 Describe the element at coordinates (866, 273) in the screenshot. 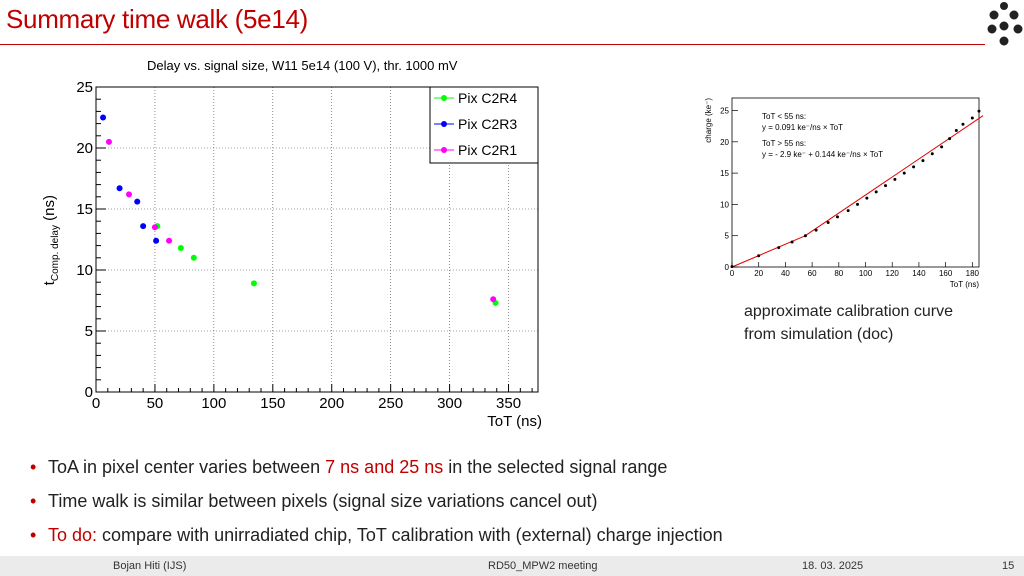

I see `side-x-tick-label: 100` at that location.